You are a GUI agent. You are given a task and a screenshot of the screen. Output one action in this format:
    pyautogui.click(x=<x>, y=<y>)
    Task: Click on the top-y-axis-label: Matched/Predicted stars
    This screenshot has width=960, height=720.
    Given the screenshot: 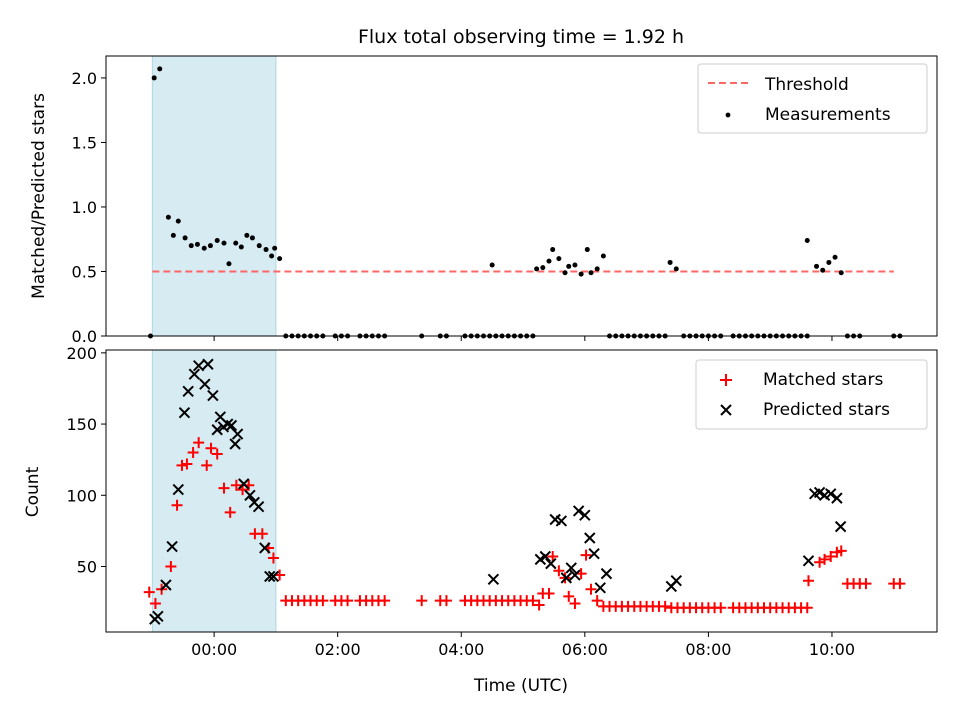 What is the action you would take?
    pyautogui.click(x=39, y=196)
    